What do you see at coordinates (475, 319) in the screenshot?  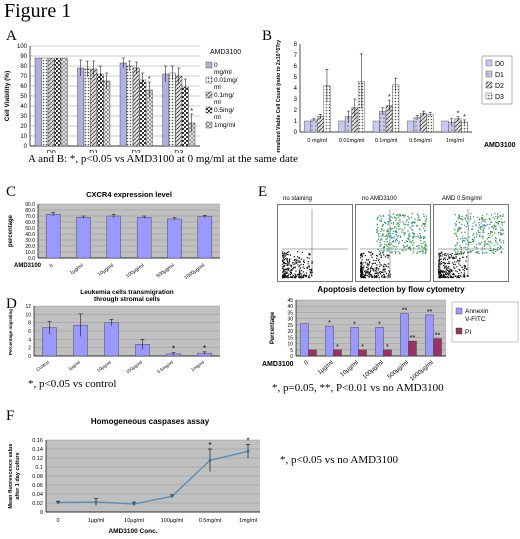 I see `legend-label-line2: V-FITC` at bounding box center [475, 319].